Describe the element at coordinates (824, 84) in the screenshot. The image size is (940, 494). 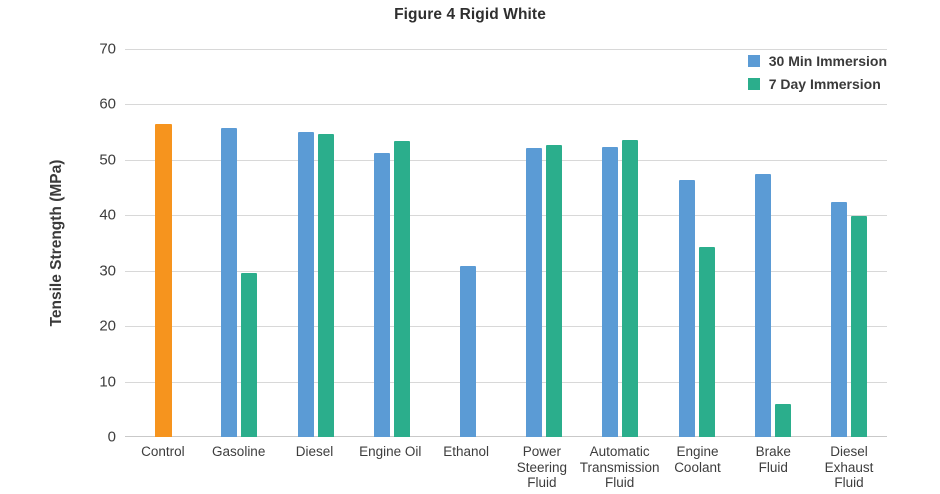
I see `legend-label: 7 Day Immersion` at that location.